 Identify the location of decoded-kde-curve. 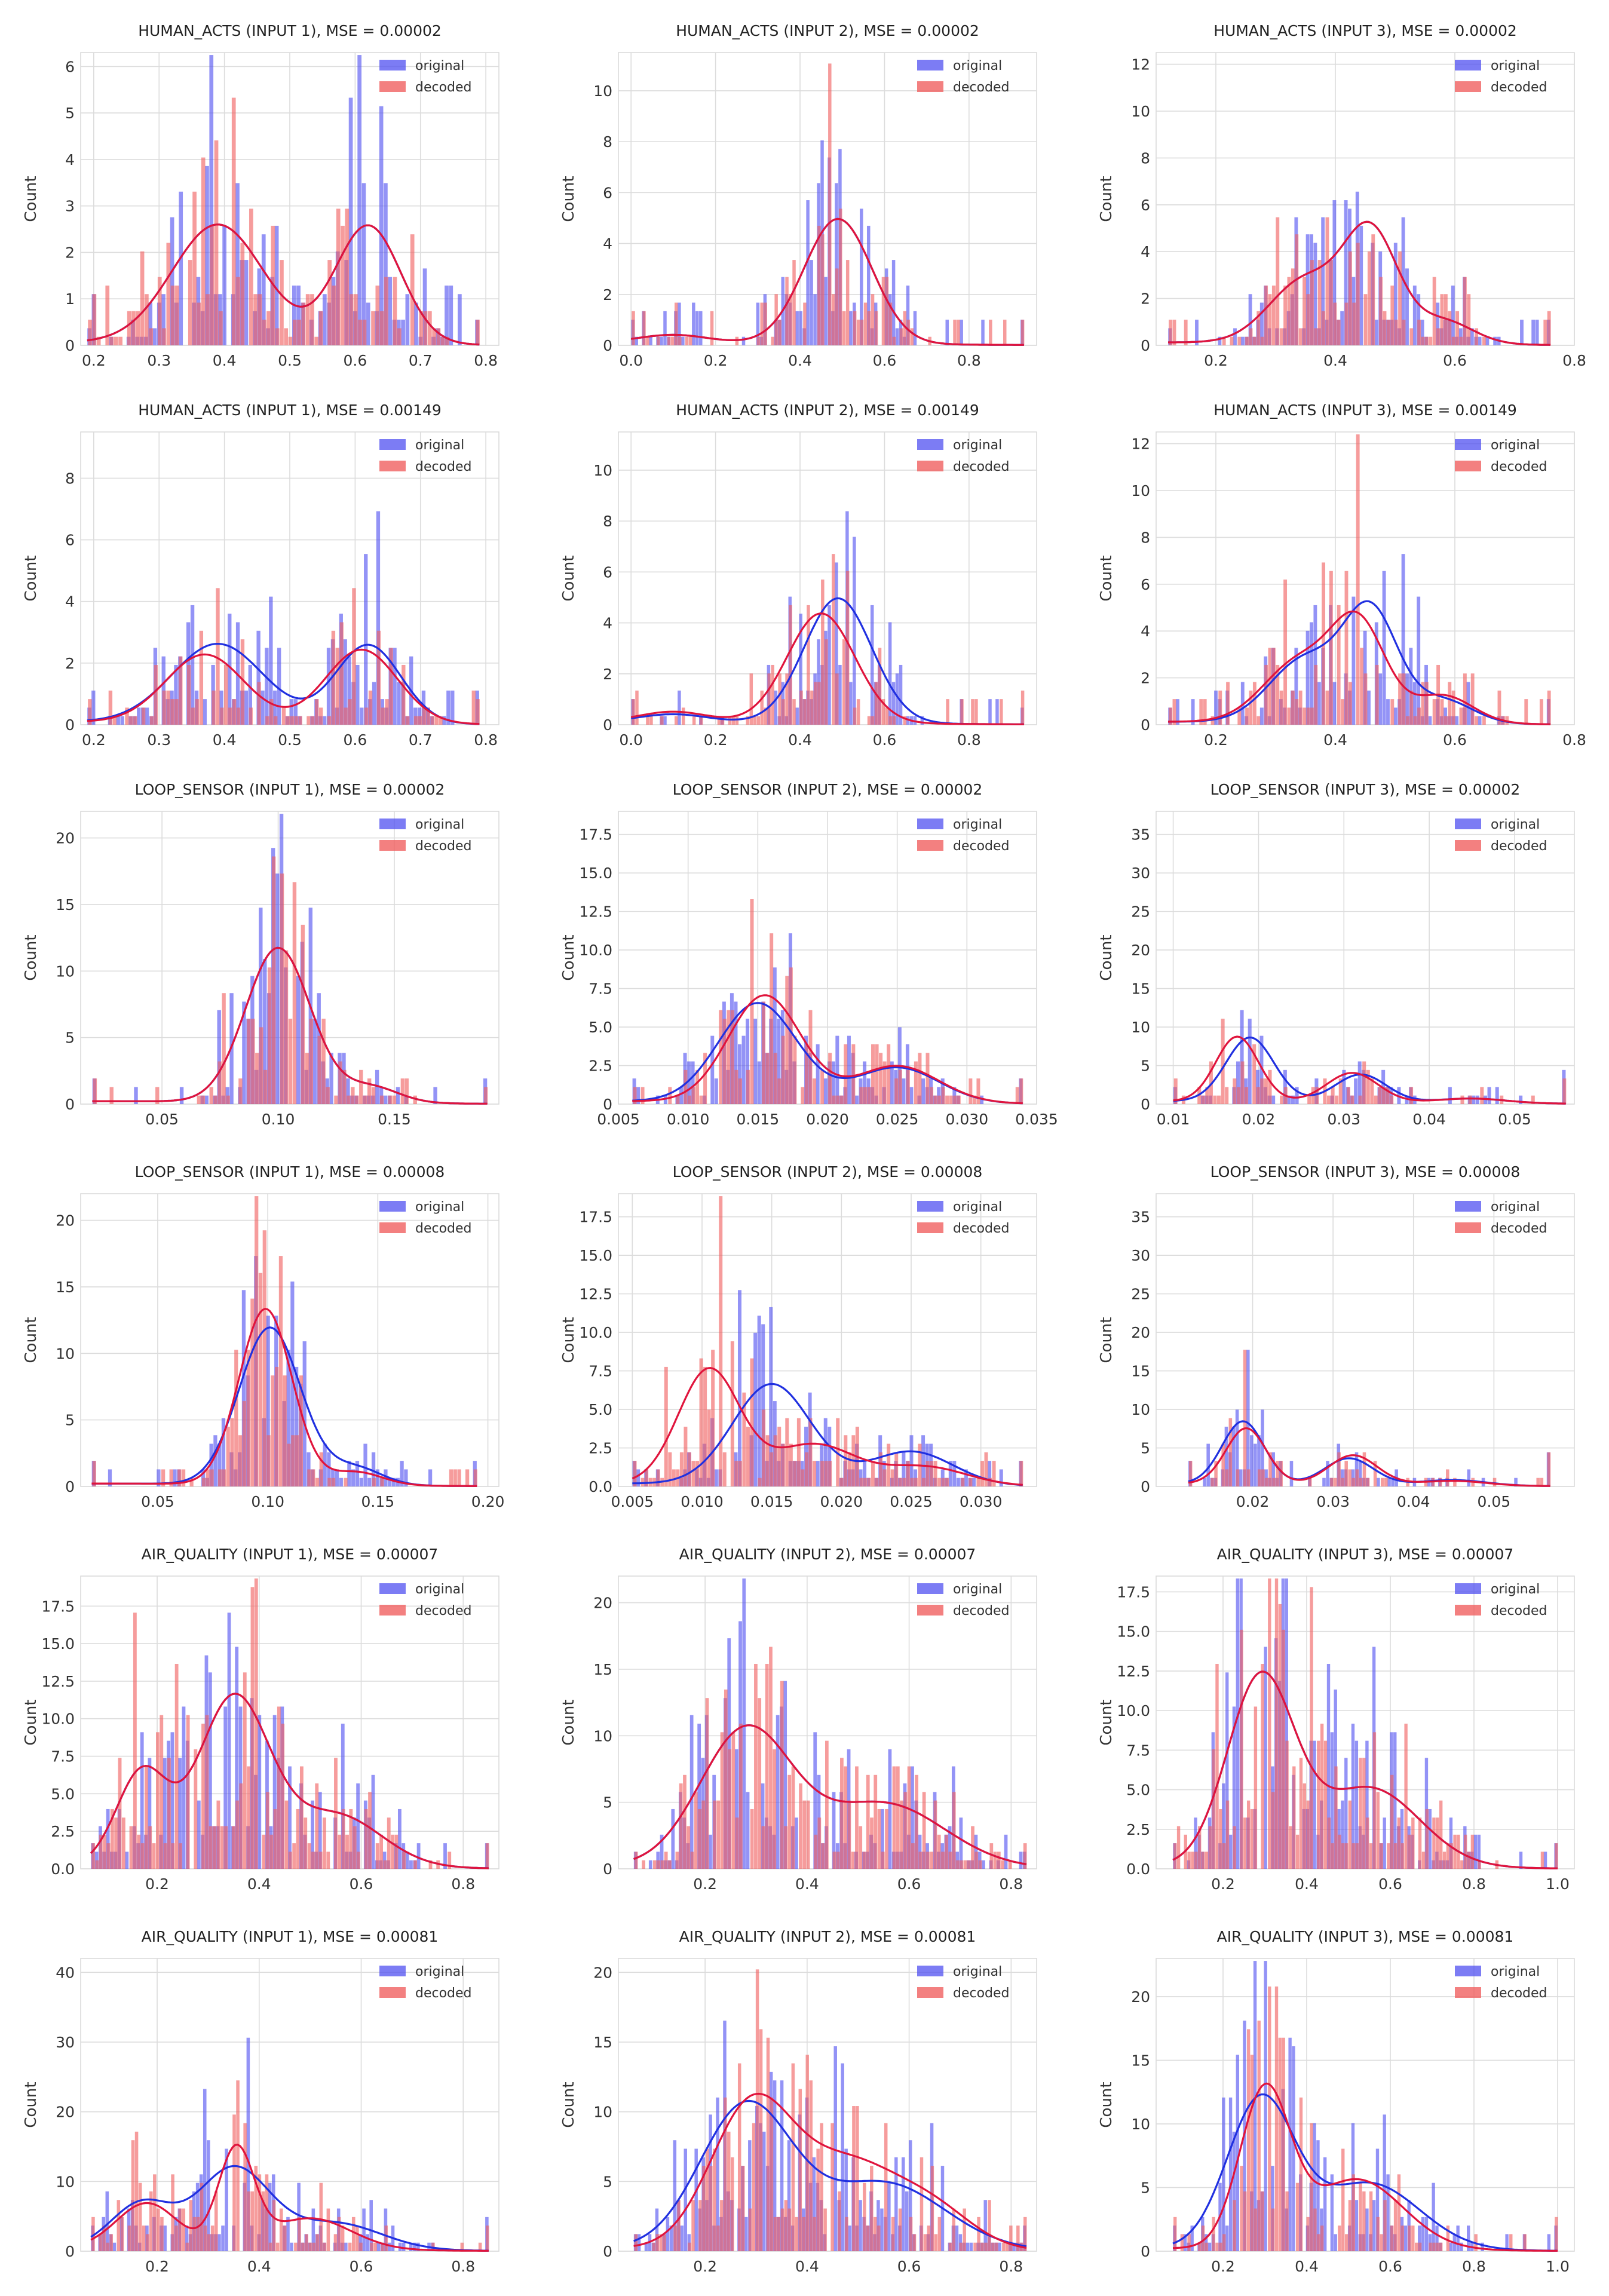
(828, 1426).